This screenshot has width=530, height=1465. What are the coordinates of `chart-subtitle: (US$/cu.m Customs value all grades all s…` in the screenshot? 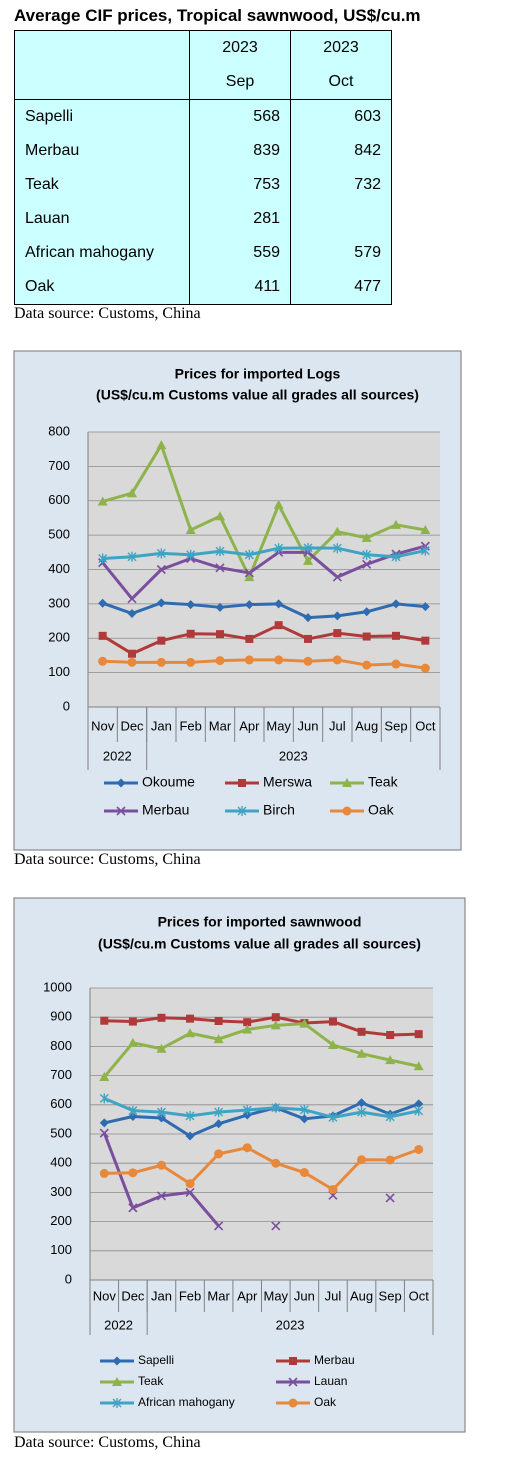 It's located at (259, 944).